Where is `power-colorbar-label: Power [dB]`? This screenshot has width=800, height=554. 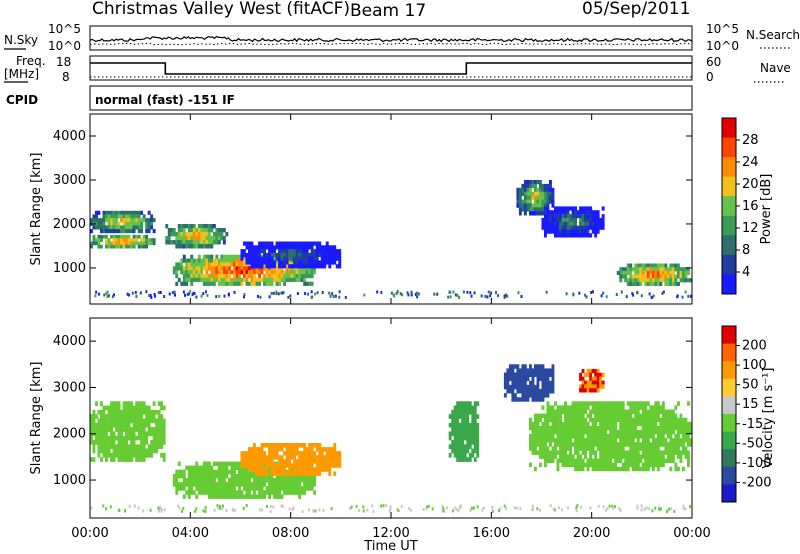
power-colorbar-label: Power [dB] is located at coordinates (766, 209).